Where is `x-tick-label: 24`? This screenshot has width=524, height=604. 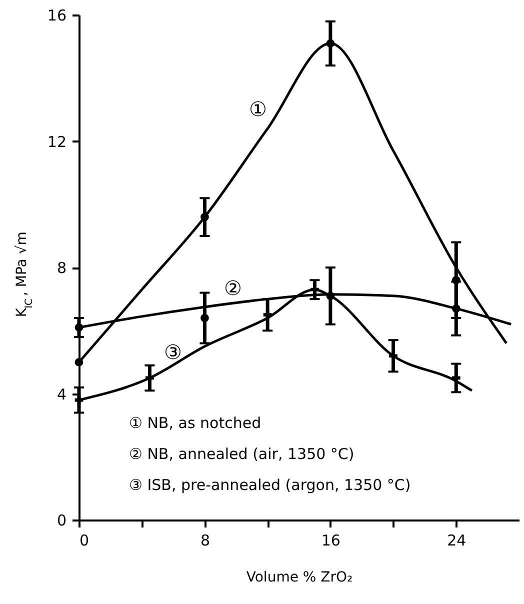 x-tick-label: 24 is located at coordinates (456, 541).